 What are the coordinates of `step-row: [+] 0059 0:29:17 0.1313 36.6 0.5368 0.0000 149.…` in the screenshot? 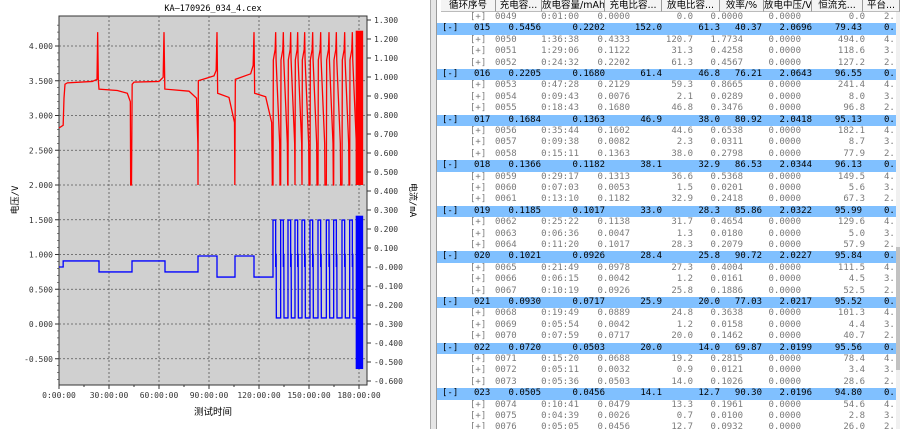 It's located at (668, 177).